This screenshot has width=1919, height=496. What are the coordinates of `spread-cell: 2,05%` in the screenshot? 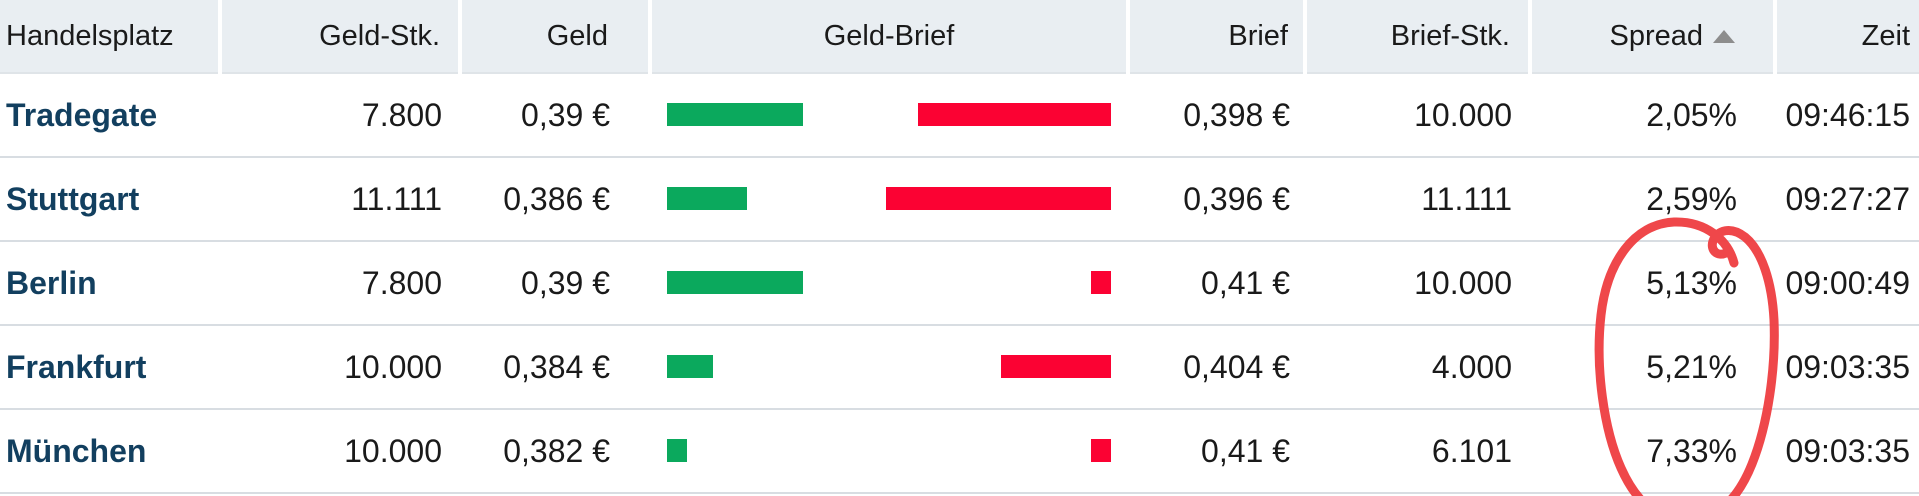 It's located at (1652, 115).